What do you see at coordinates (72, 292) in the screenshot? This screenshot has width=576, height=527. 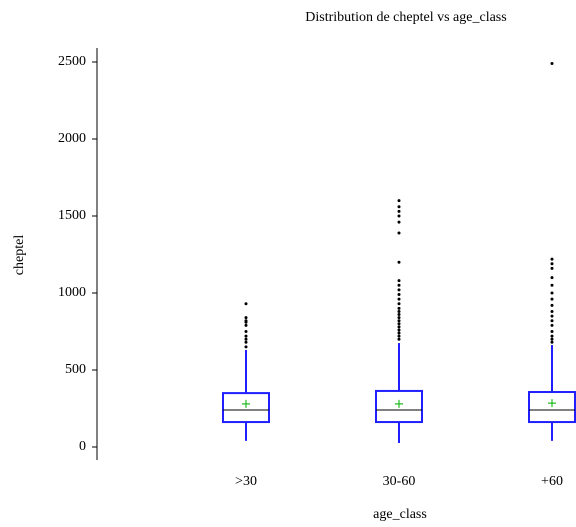 I see `y-tick-label: 1000` at bounding box center [72, 292].